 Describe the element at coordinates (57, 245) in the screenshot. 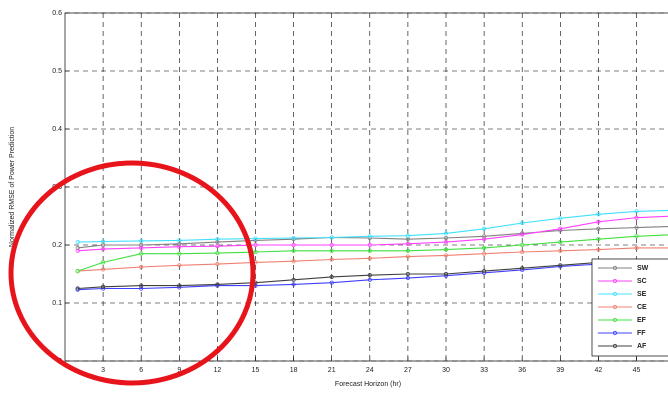

I see `y-tick-label: 0.2` at that location.